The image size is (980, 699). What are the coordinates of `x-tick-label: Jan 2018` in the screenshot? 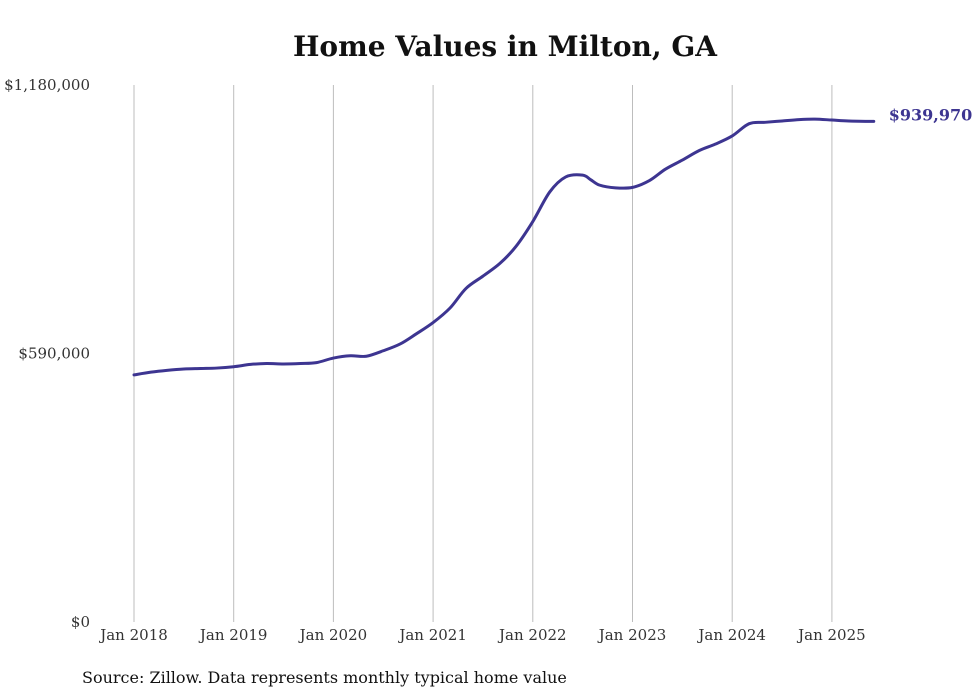 It's located at (133, 635).